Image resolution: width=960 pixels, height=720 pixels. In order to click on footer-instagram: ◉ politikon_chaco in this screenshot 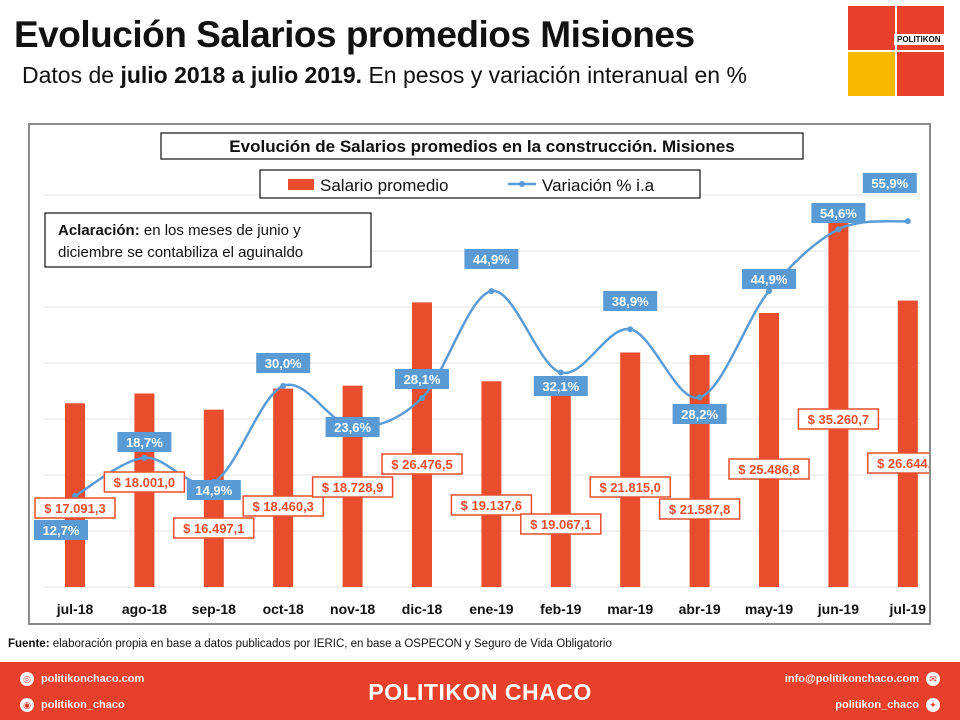, I will do `click(72, 705)`.